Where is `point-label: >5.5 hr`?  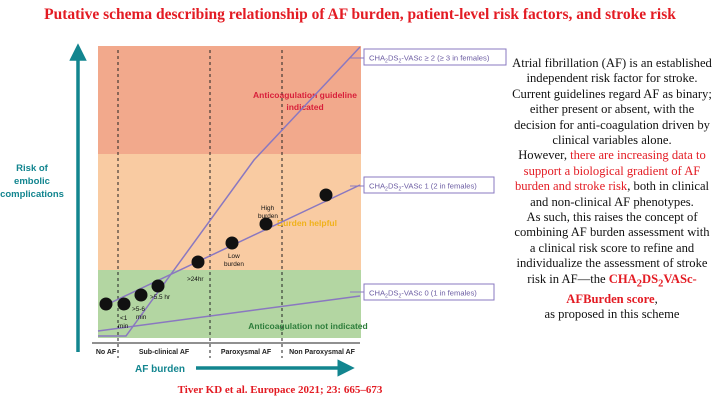 point-label: >5.5 hr is located at coordinates (160, 297).